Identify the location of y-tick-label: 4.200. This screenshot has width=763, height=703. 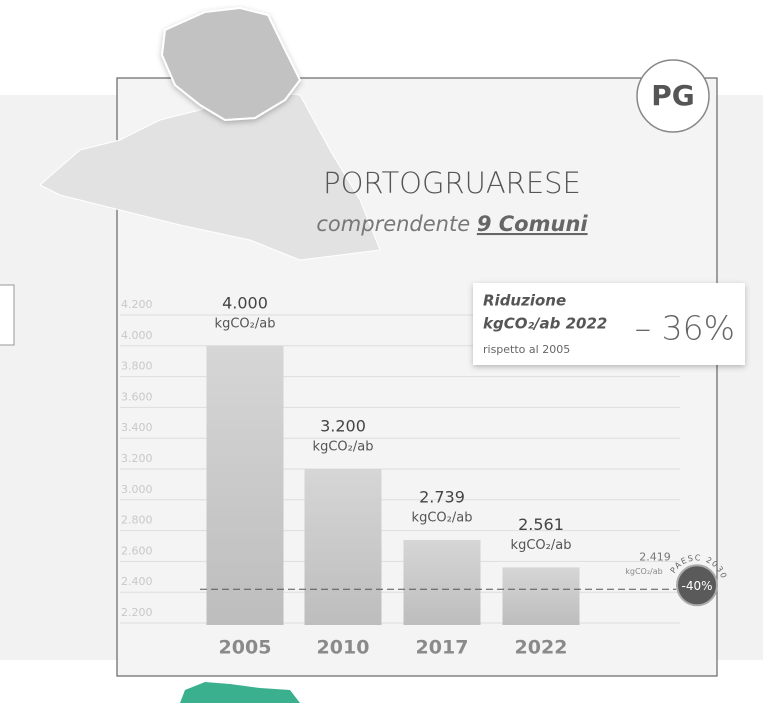
(137, 304).